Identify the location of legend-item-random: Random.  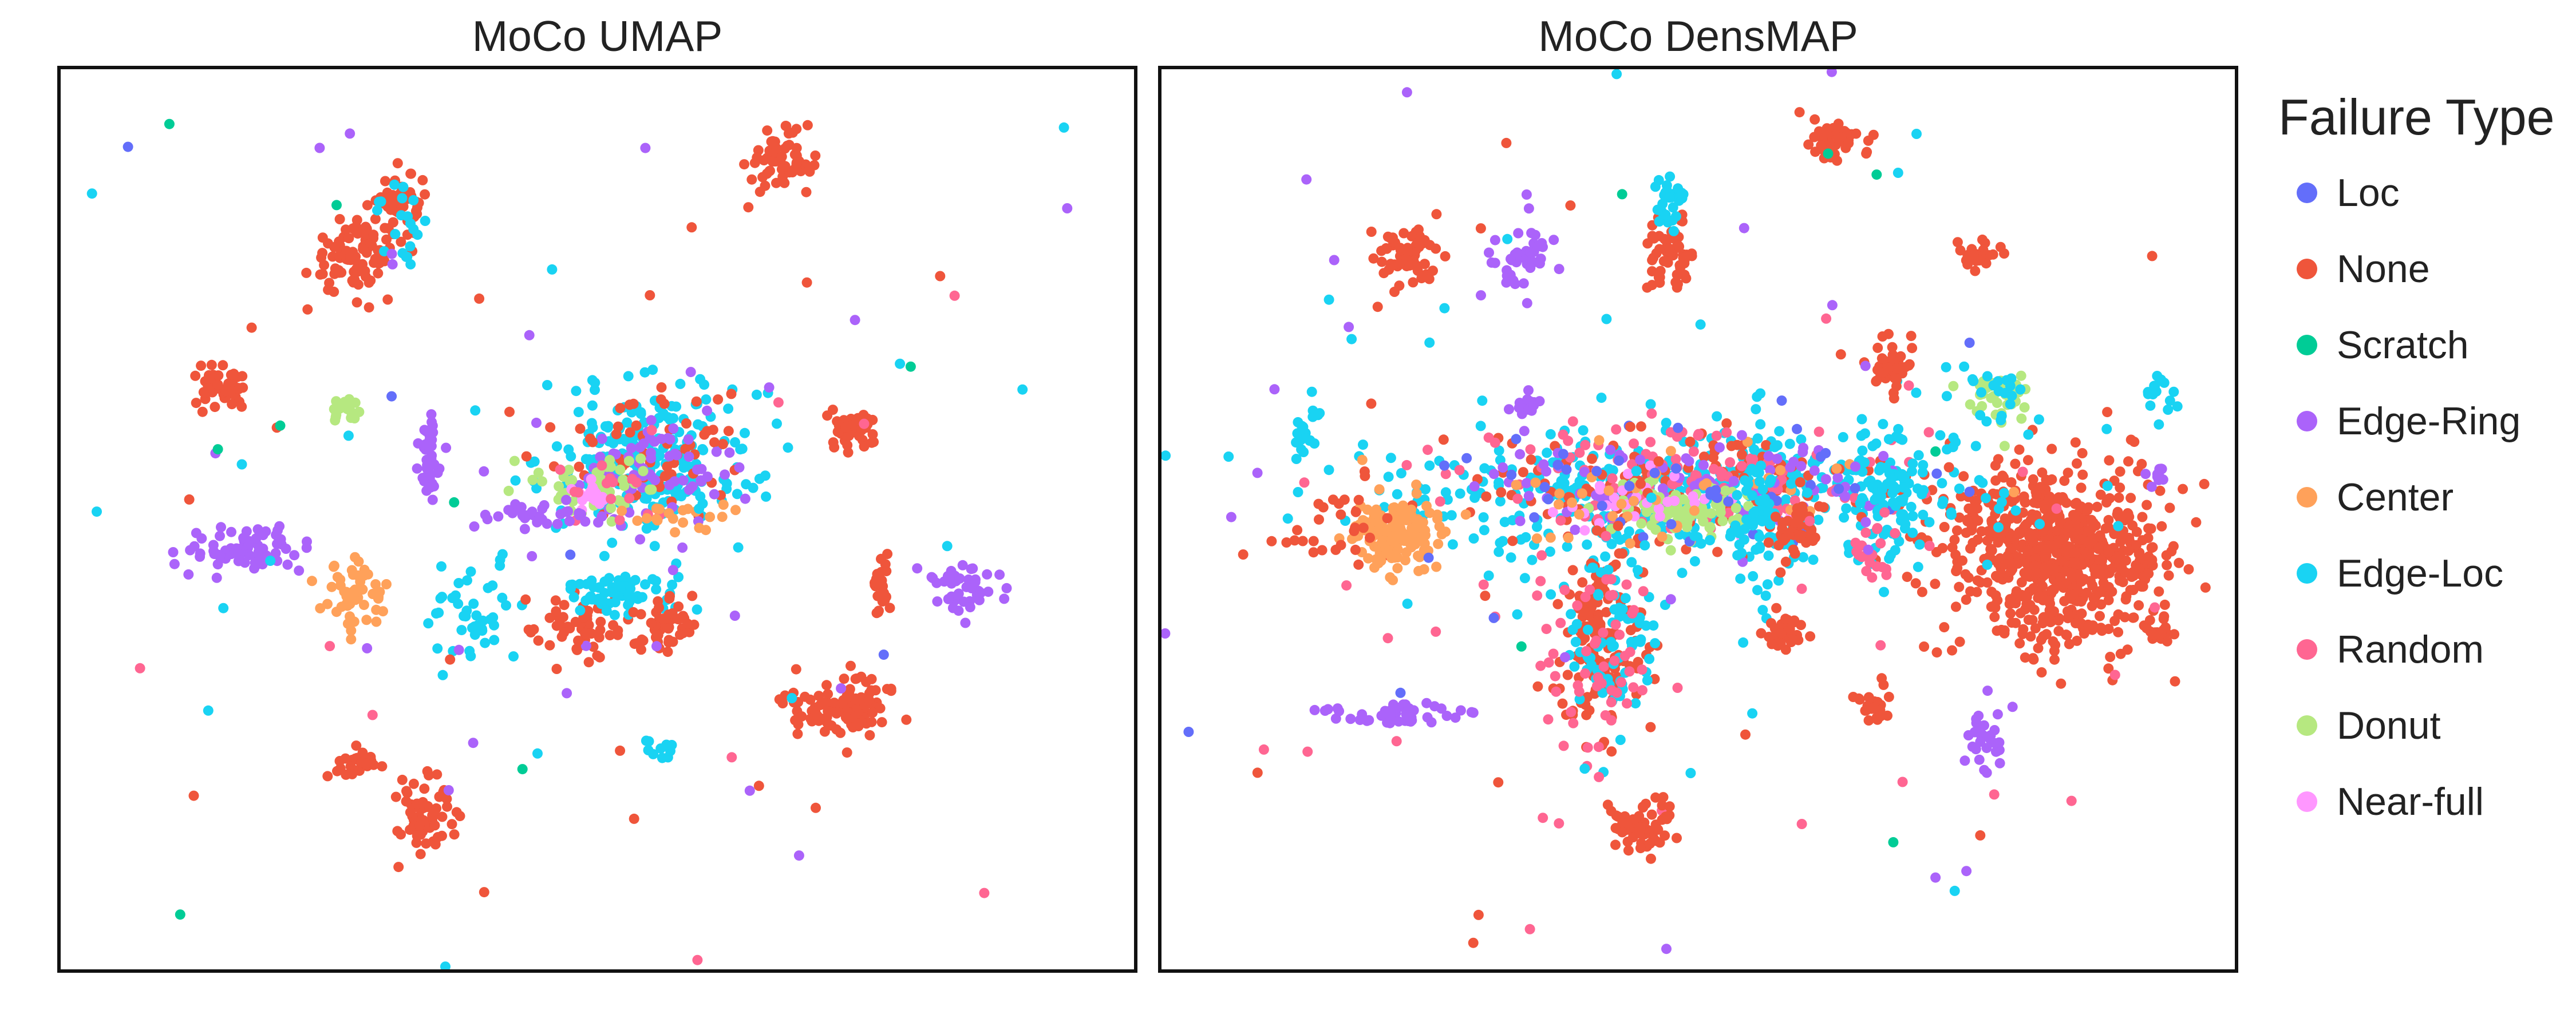
(2424, 649).